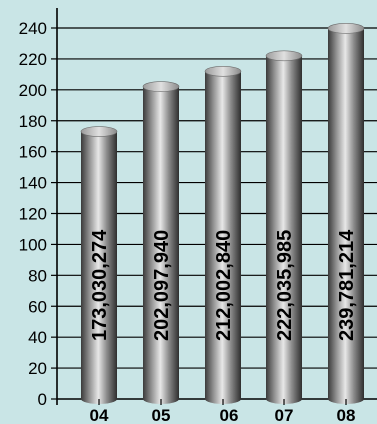 Image resolution: width=377 pixels, height=424 pixels. I want to click on bar-value-label: 222,035,985, so click(285, 285).